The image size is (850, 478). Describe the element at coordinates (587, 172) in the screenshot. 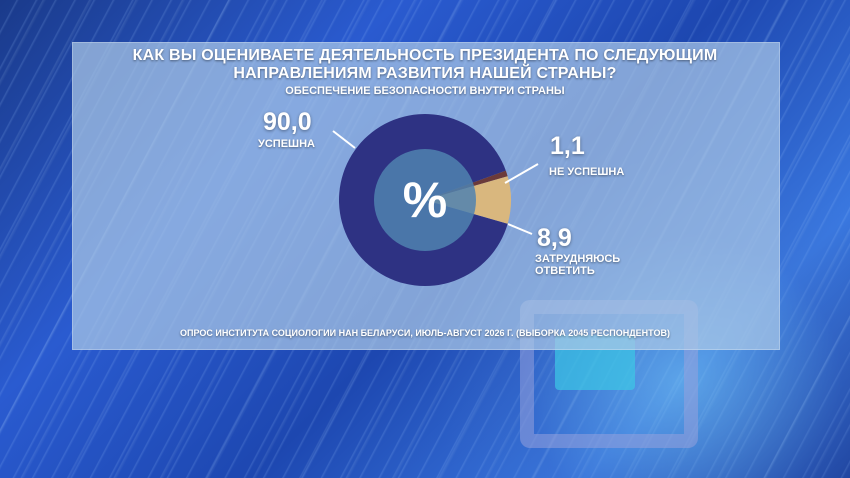

I see `data-label-not-success-text: НЕ УСПЕШНА` at that location.